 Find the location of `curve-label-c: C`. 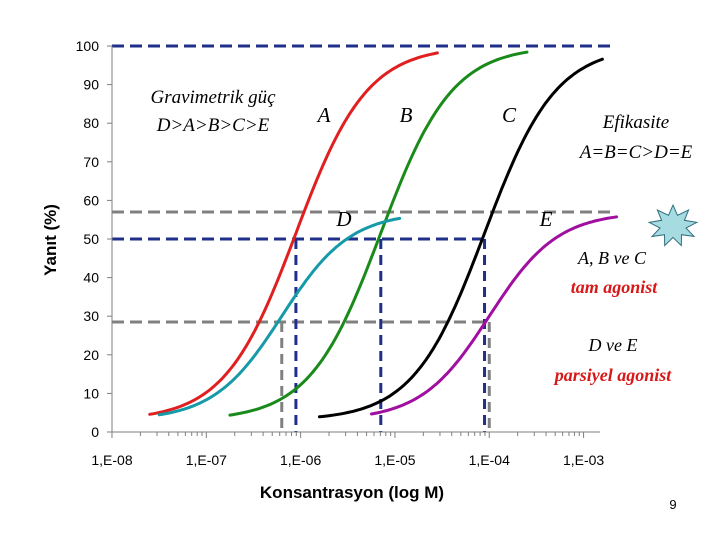

curve-label-c: C is located at coordinates (509, 115).